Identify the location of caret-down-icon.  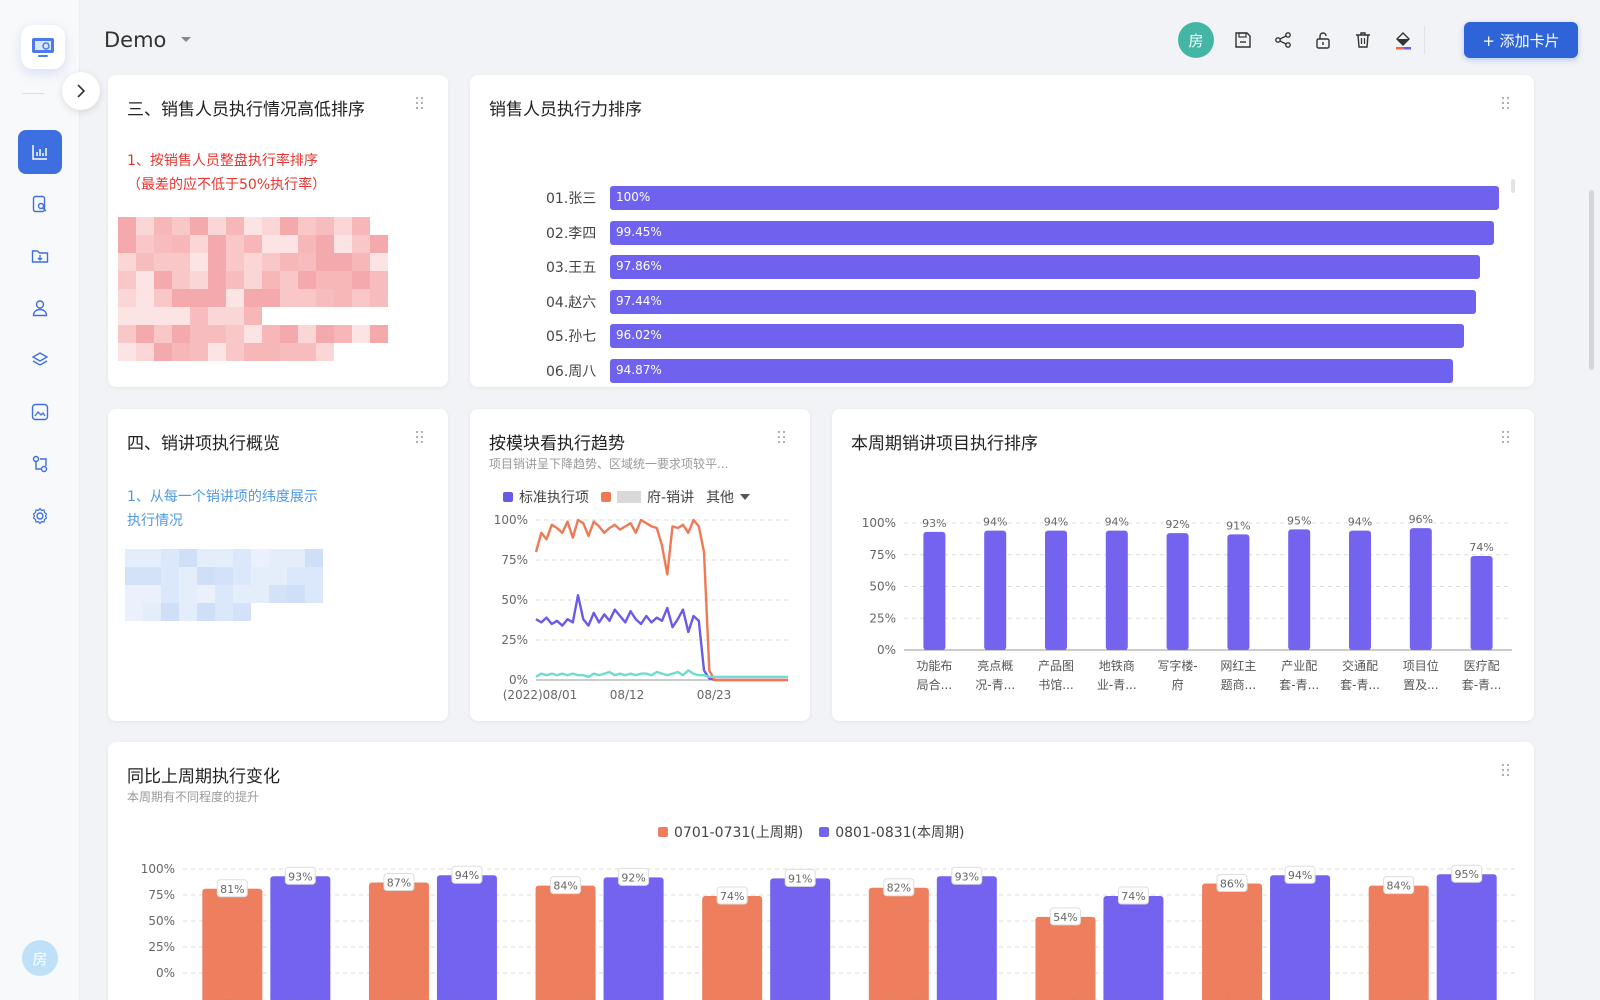
(745, 497).